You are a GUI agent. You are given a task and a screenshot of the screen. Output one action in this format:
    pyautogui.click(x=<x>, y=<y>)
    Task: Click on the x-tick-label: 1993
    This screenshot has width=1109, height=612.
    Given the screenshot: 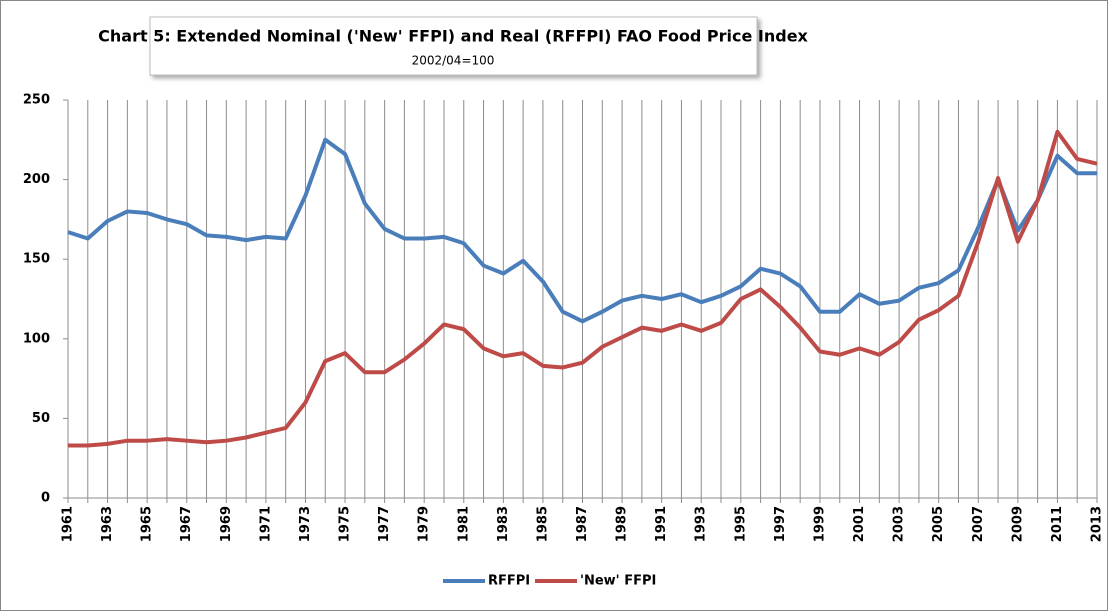 What is the action you would take?
    pyautogui.click(x=701, y=524)
    